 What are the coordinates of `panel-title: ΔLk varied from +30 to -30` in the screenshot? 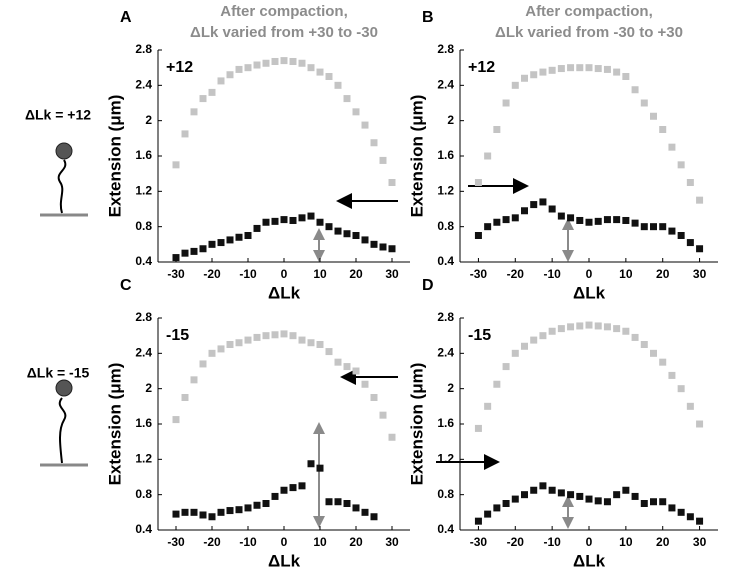 It's located at (284, 32).